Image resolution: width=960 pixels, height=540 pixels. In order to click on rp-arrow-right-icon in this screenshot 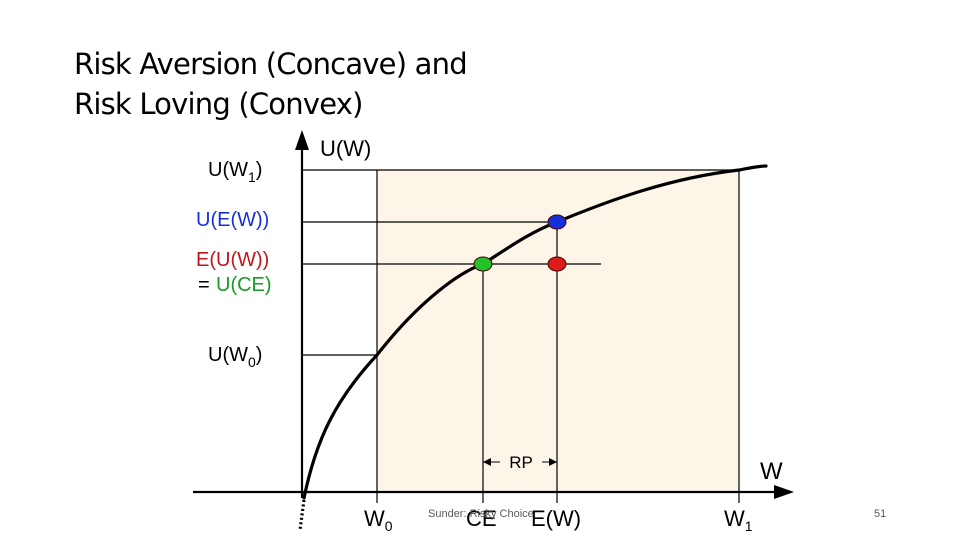, I will do `click(553, 462)`.